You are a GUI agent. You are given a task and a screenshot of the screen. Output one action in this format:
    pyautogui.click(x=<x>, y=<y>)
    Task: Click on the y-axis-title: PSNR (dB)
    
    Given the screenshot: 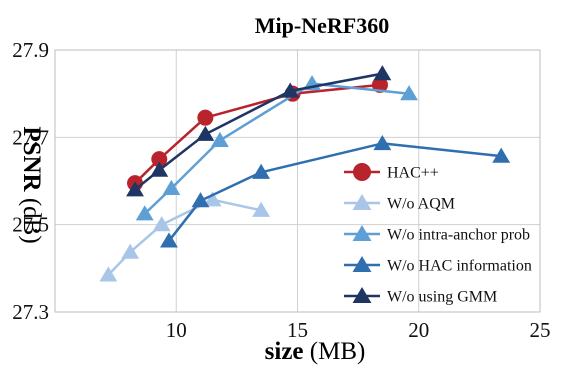 What is the action you would take?
    pyautogui.click(x=31, y=184)
    